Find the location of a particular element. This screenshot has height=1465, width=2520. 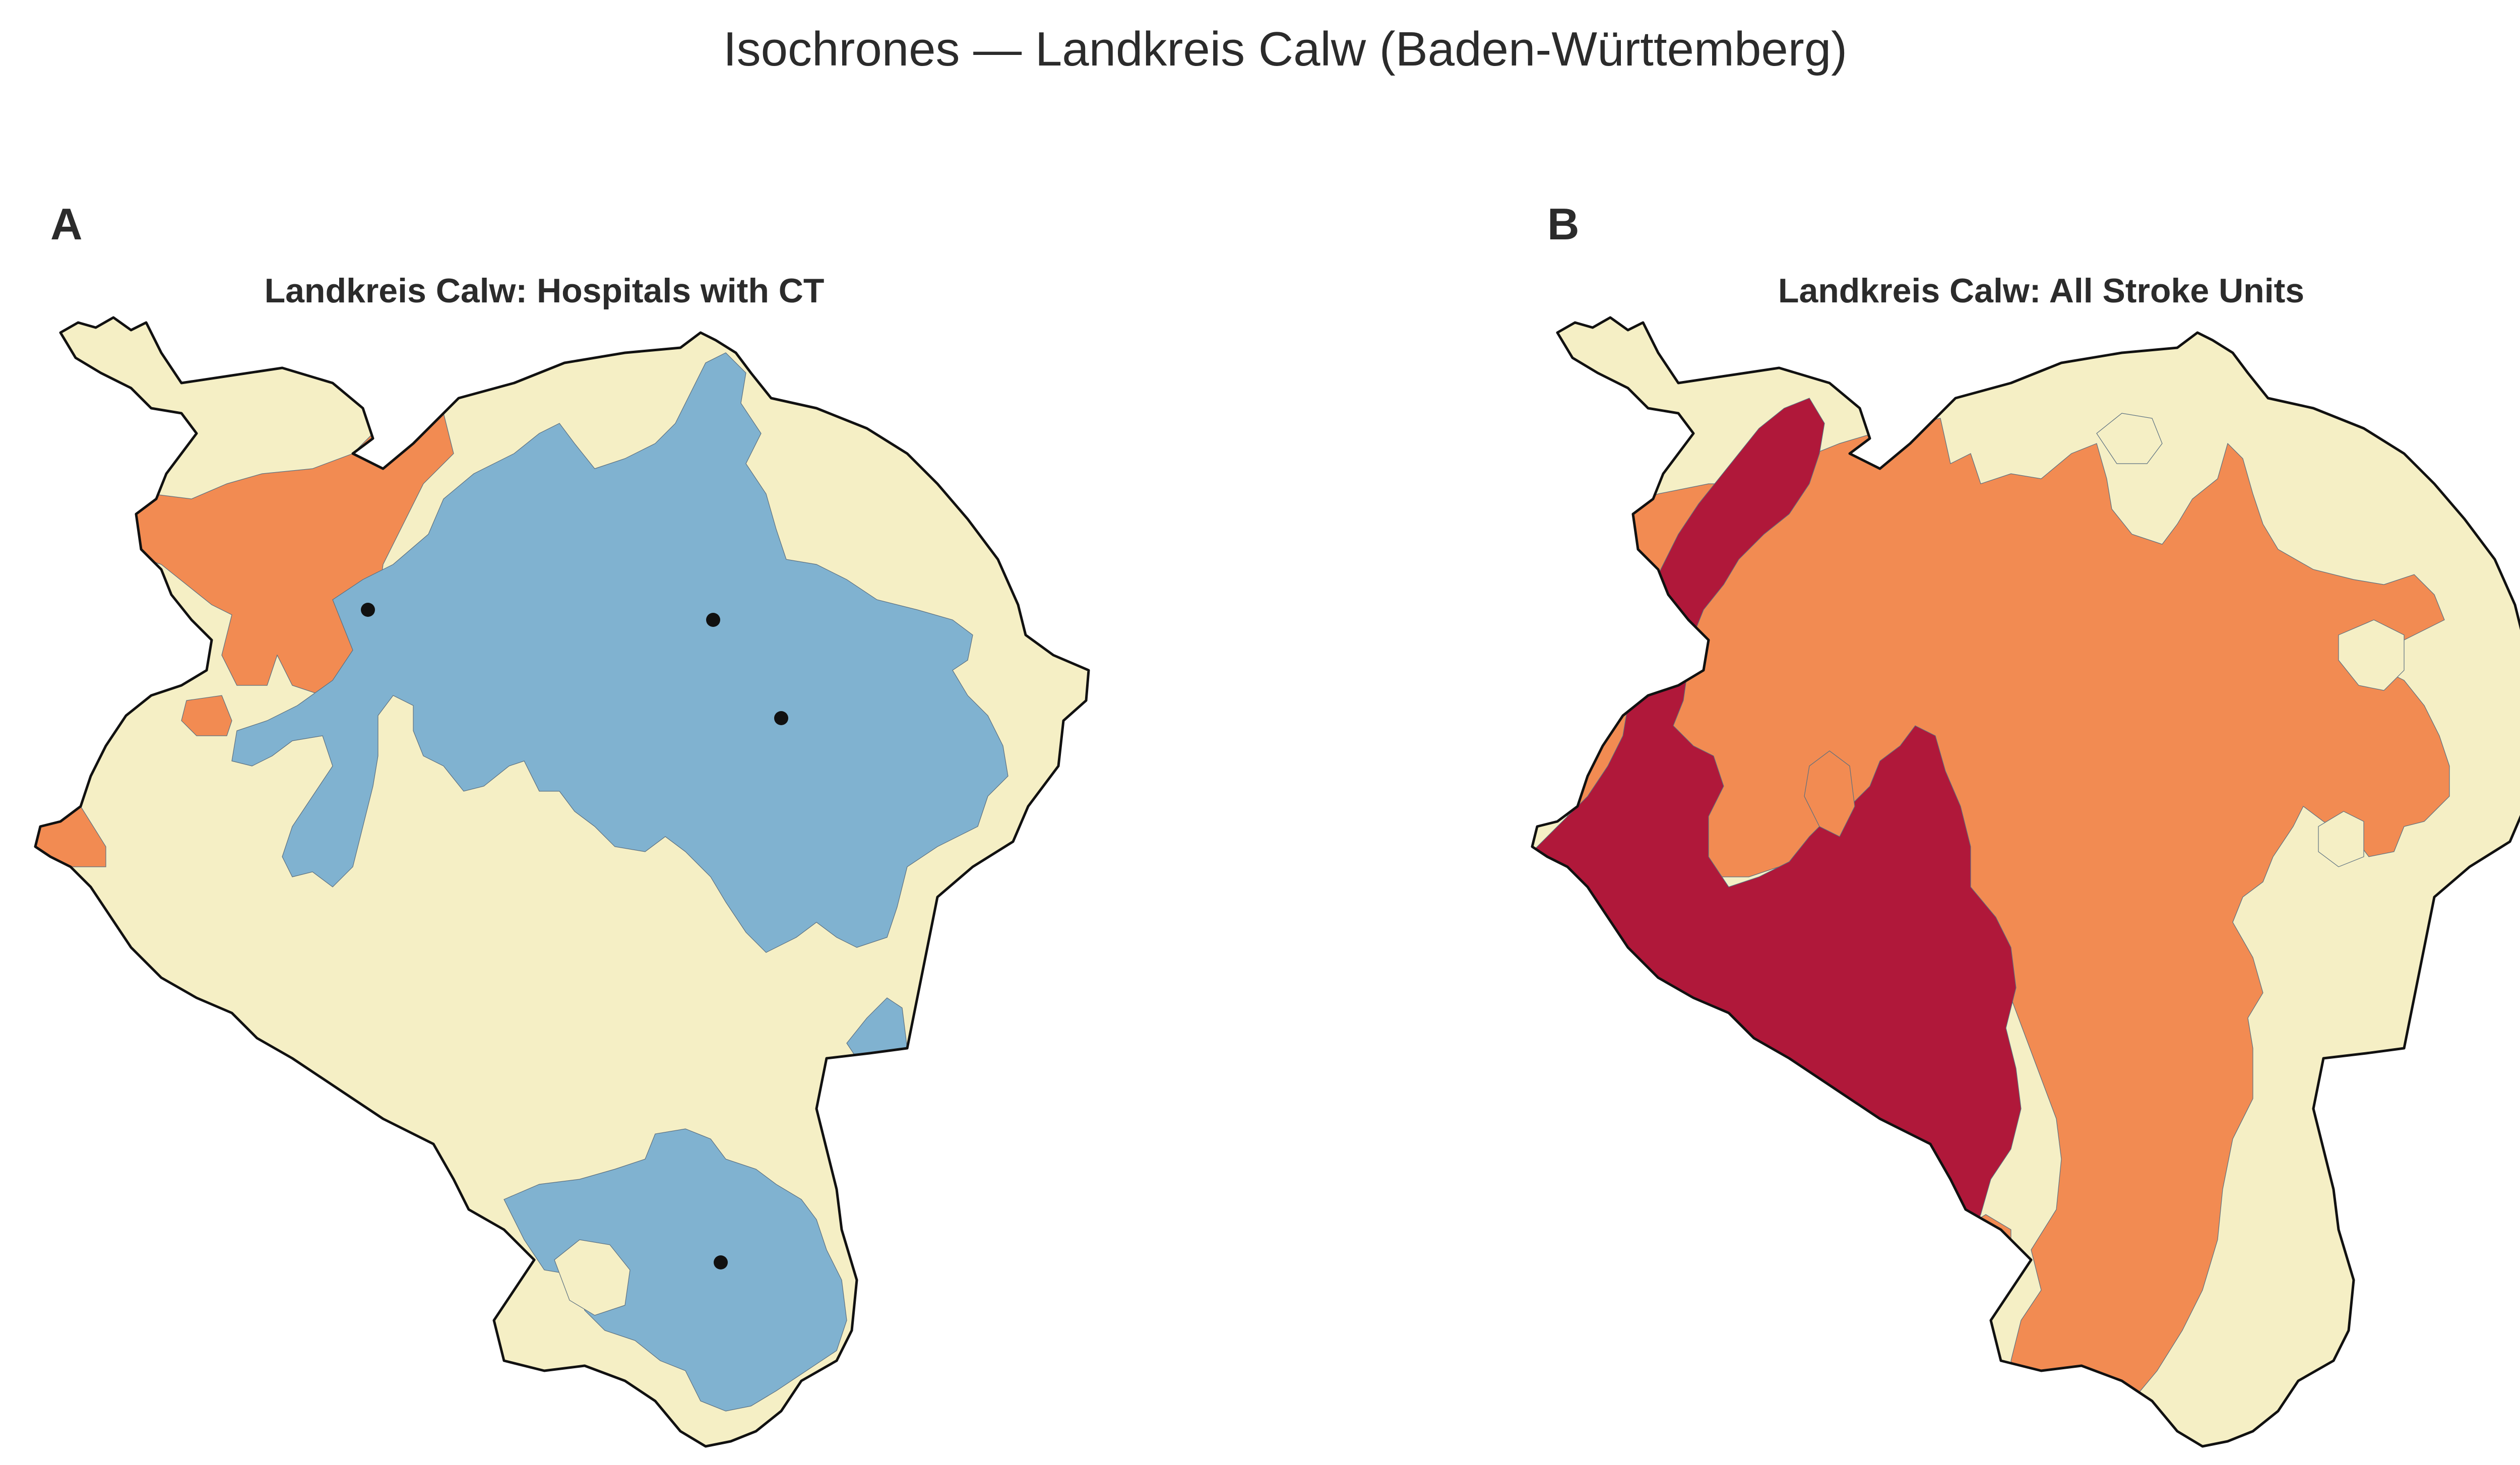

panel-b-title: Landkreis Calw: All Stroke Units is located at coordinates (2041, 291).